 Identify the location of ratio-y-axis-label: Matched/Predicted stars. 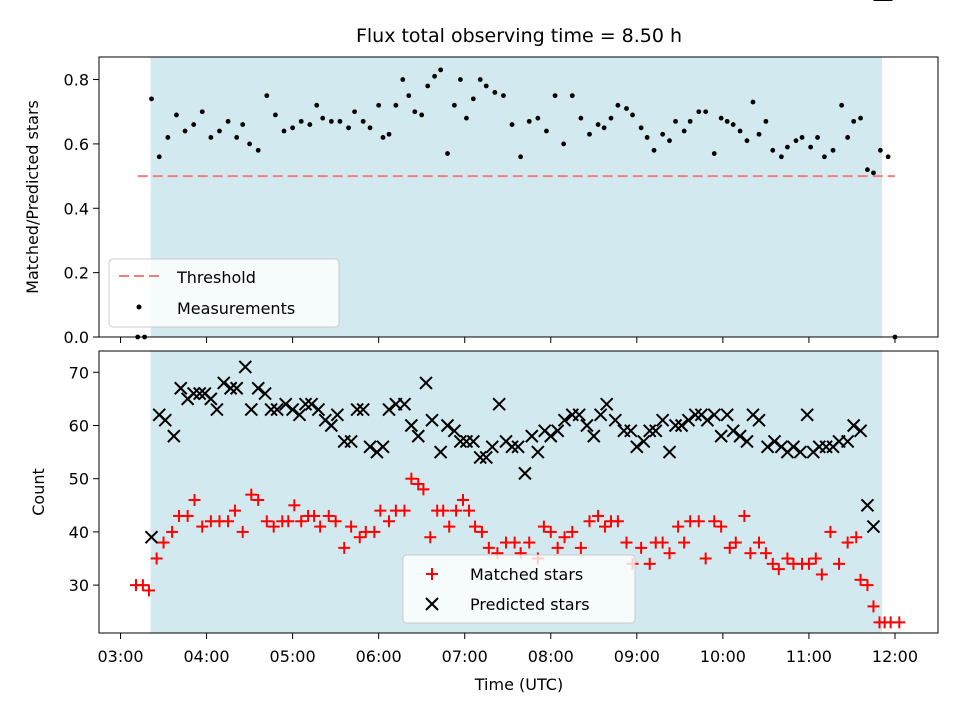
(32, 197).